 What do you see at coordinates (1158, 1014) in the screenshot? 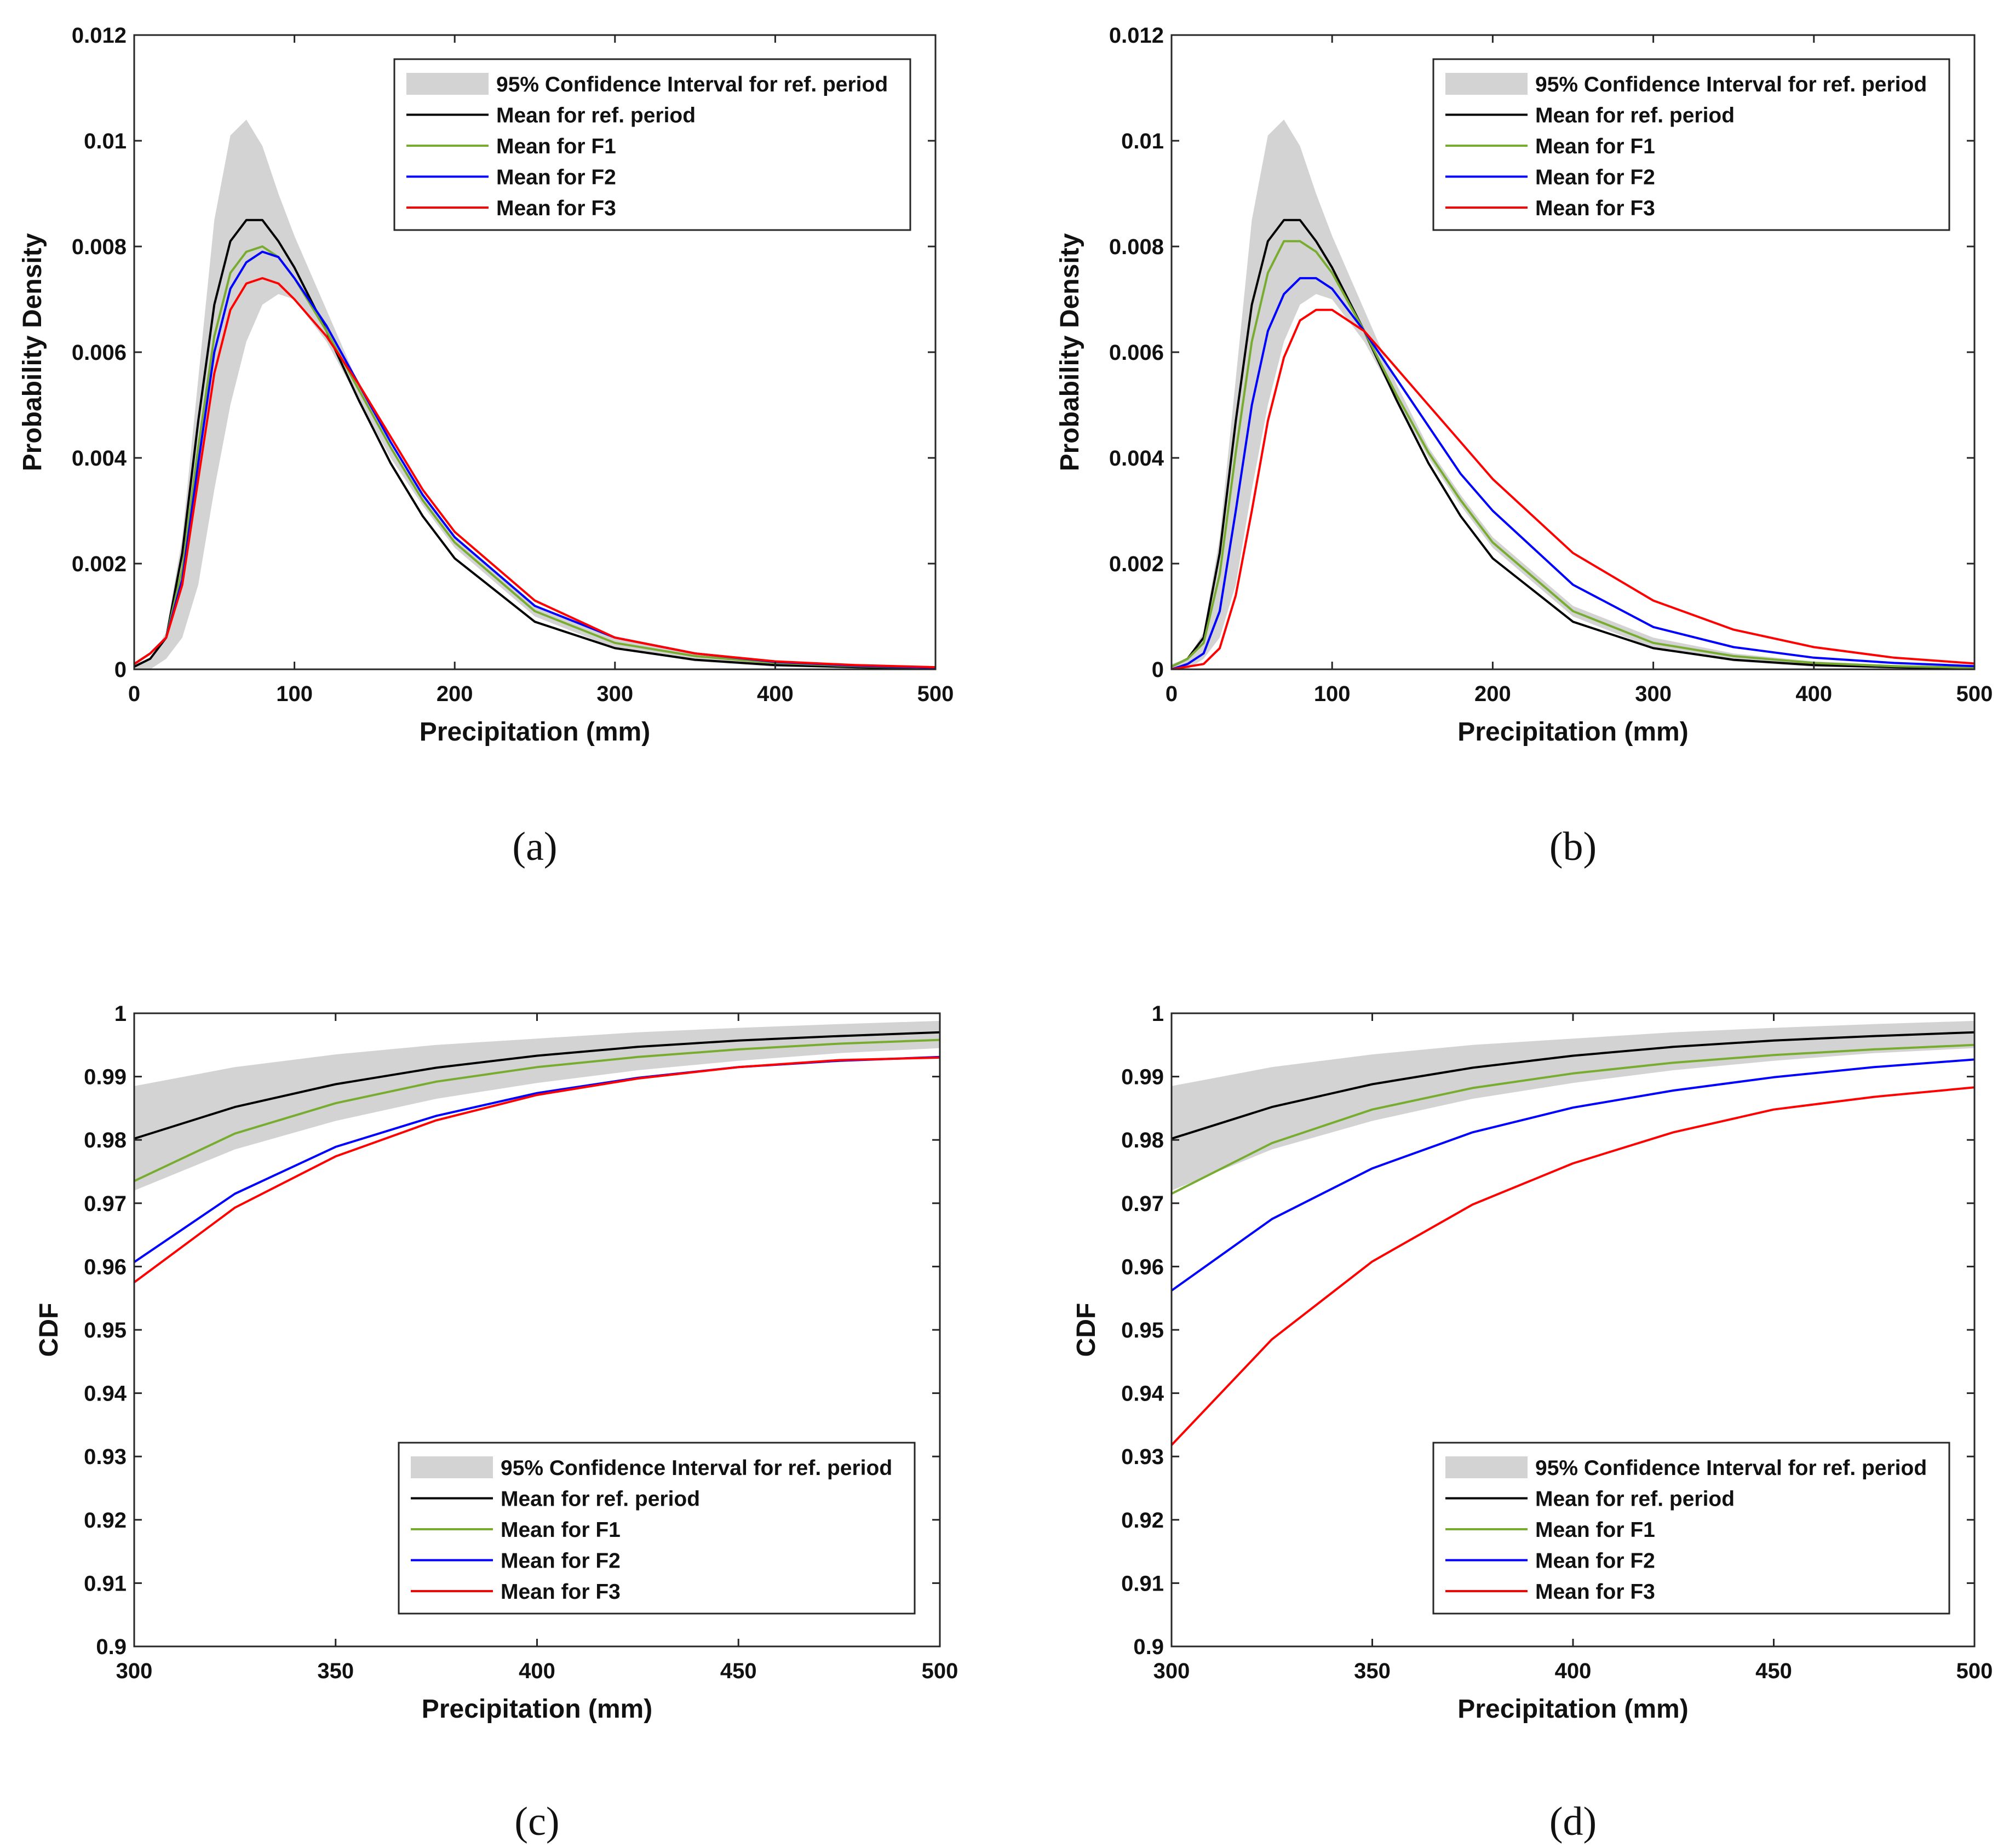
I see `y-tick-label: 1` at bounding box center [1158, 1014].